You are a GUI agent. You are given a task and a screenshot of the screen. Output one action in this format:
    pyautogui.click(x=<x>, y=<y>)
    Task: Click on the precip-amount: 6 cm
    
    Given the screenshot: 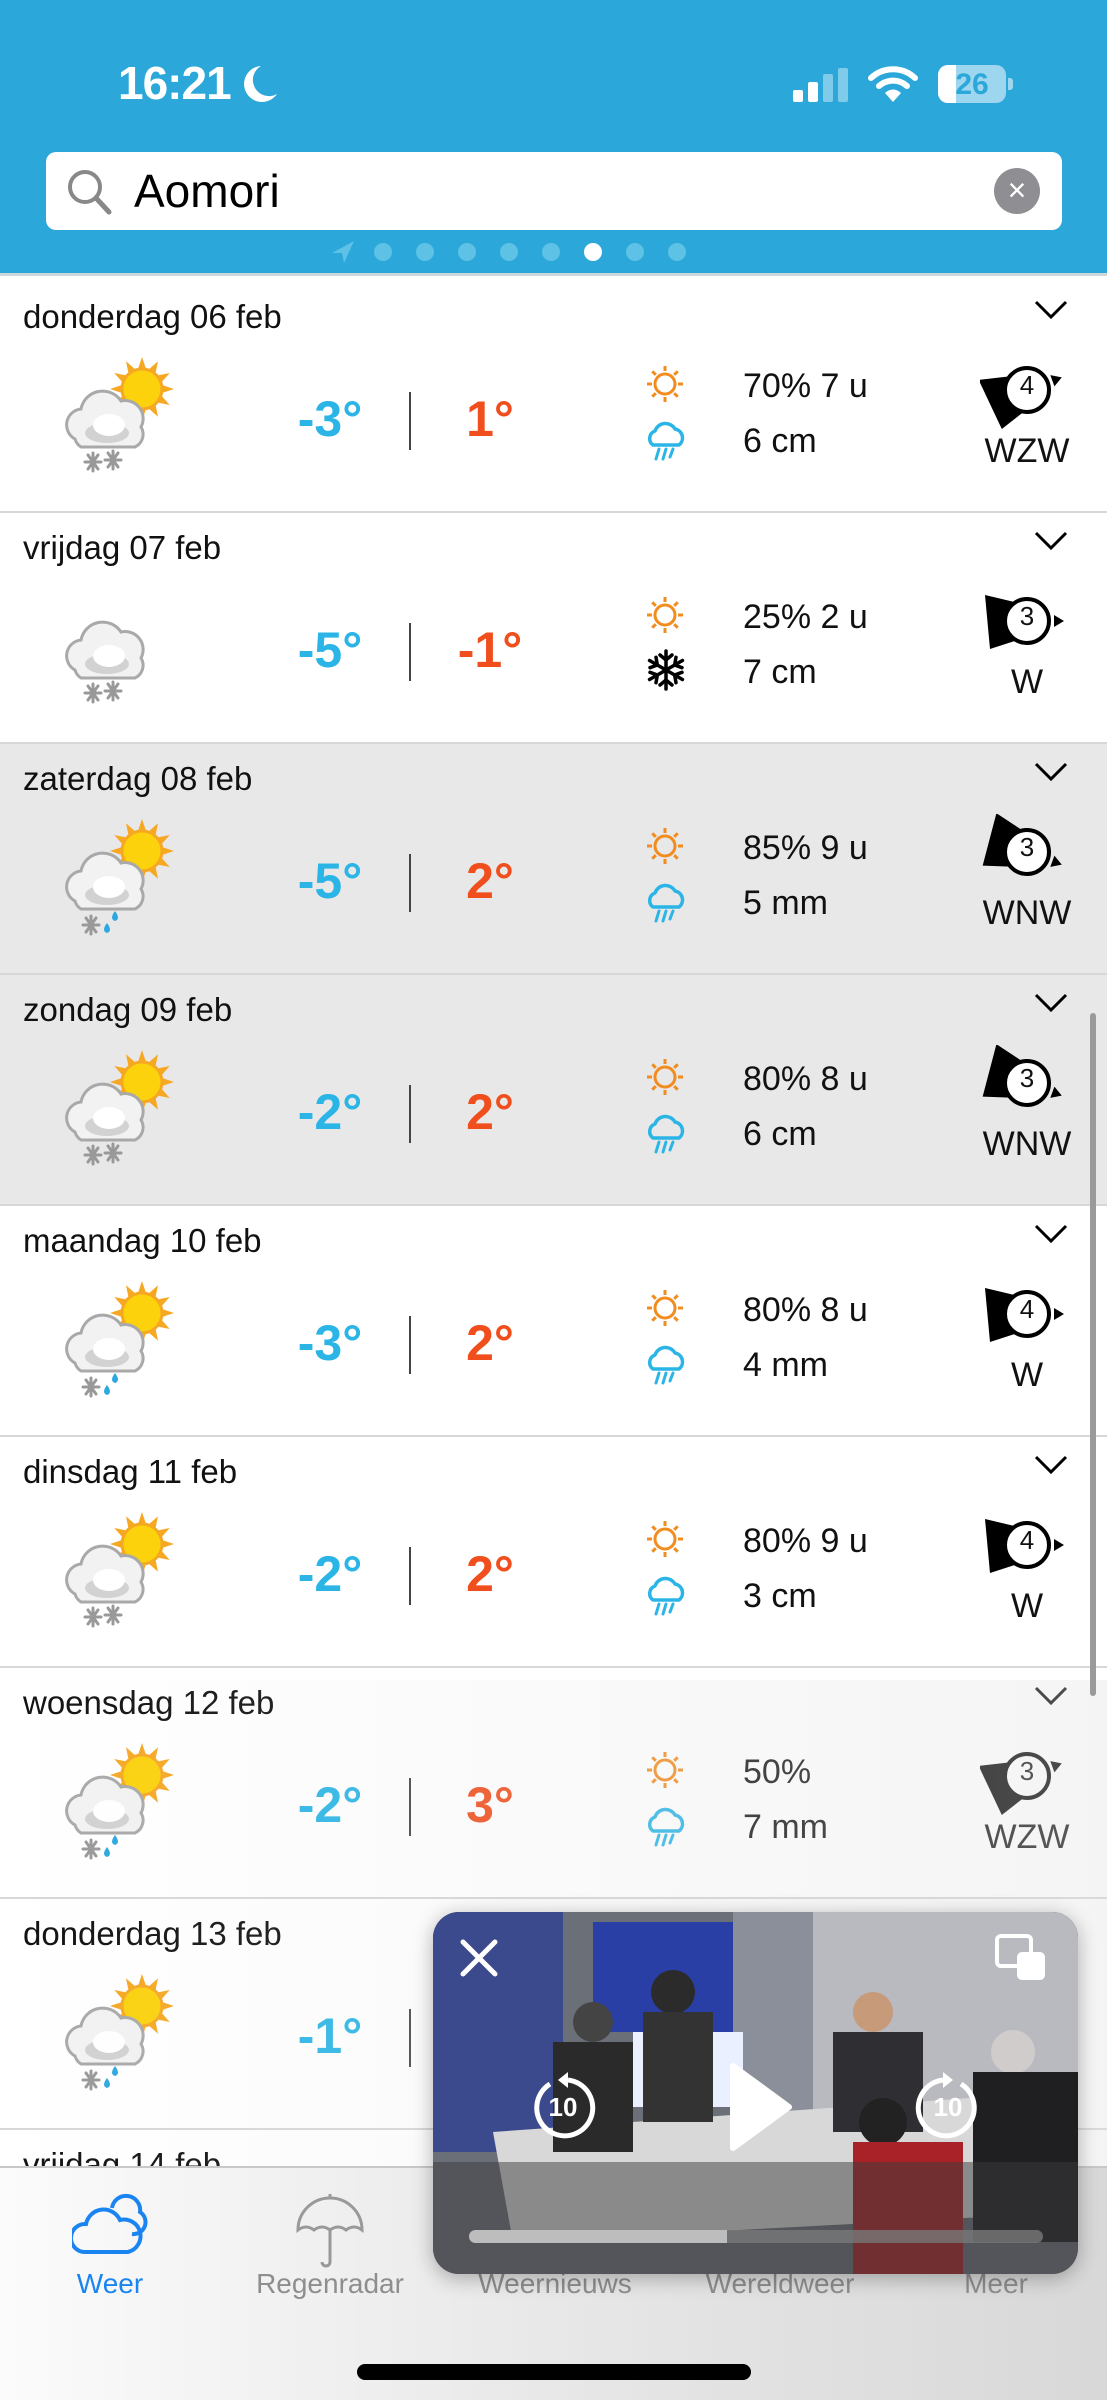 What is the action you would take?
    pyautogui.click(x=780, y=441)
    